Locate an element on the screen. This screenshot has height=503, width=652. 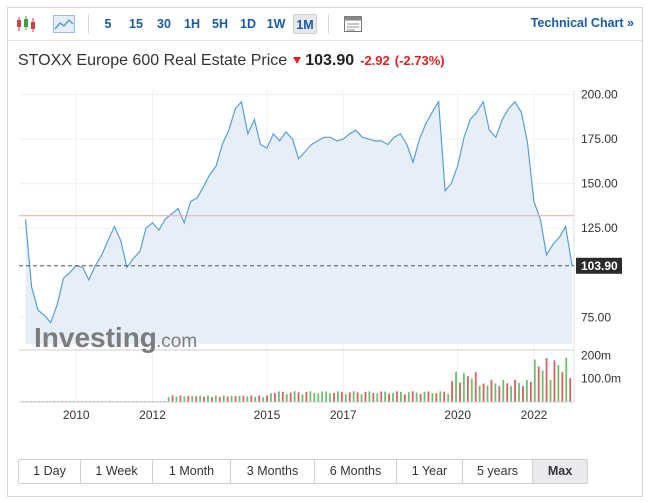
investing-watermark: Investing .com is located at coordinates (115, 337).